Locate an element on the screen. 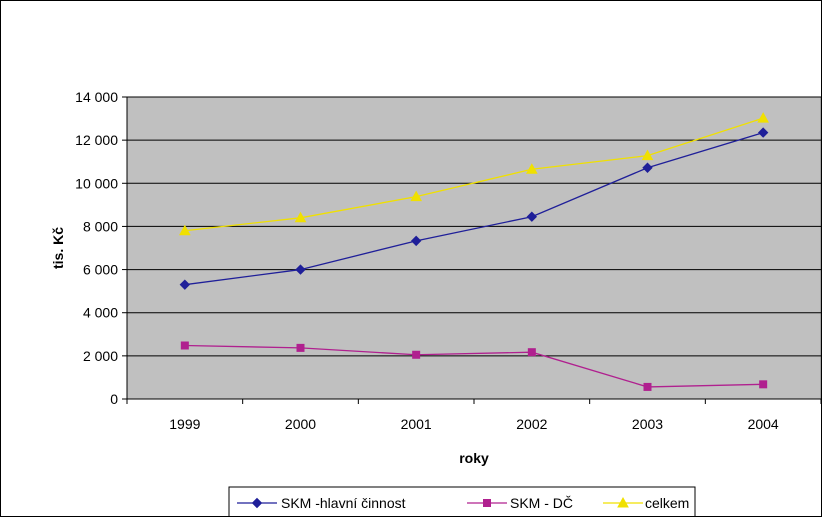 This screenshot has height=521, width=822. x-tick-label: 2002 is located at coordinates (531, 424).